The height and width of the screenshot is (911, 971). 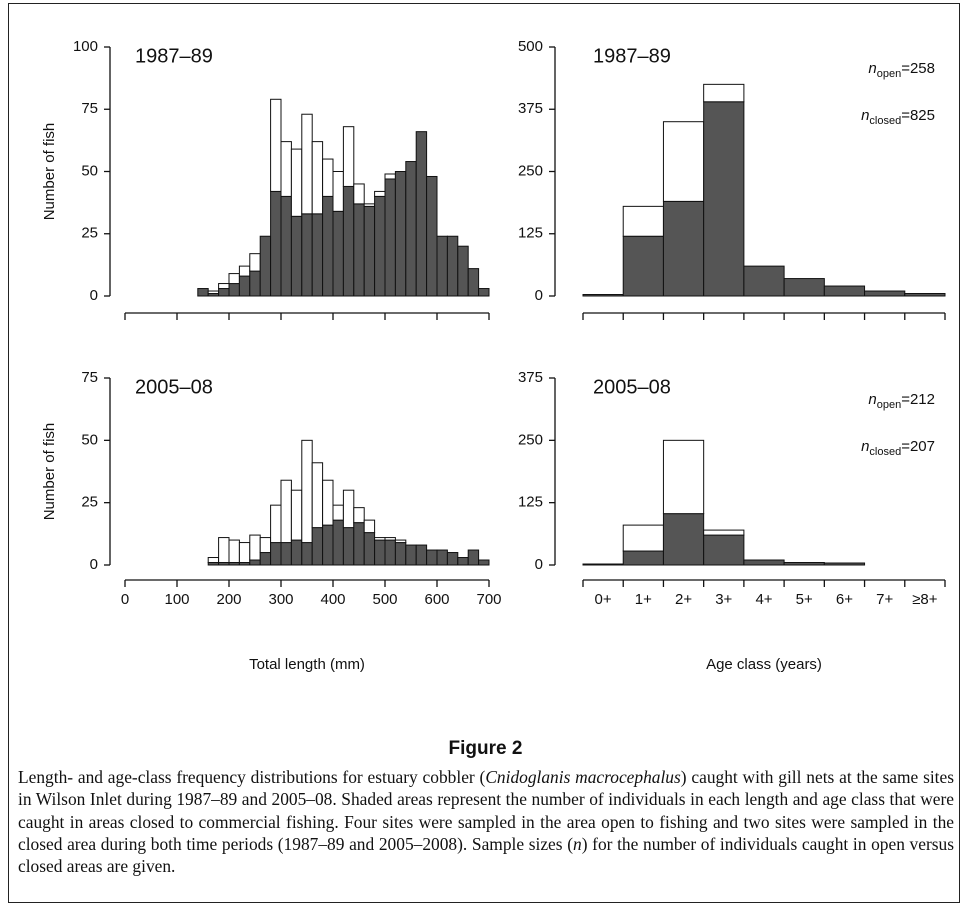 What do you see at coordinates (804, 599) in the screenshot?
I see `x-tick-label: 5+` at bounding box center [804, 599].